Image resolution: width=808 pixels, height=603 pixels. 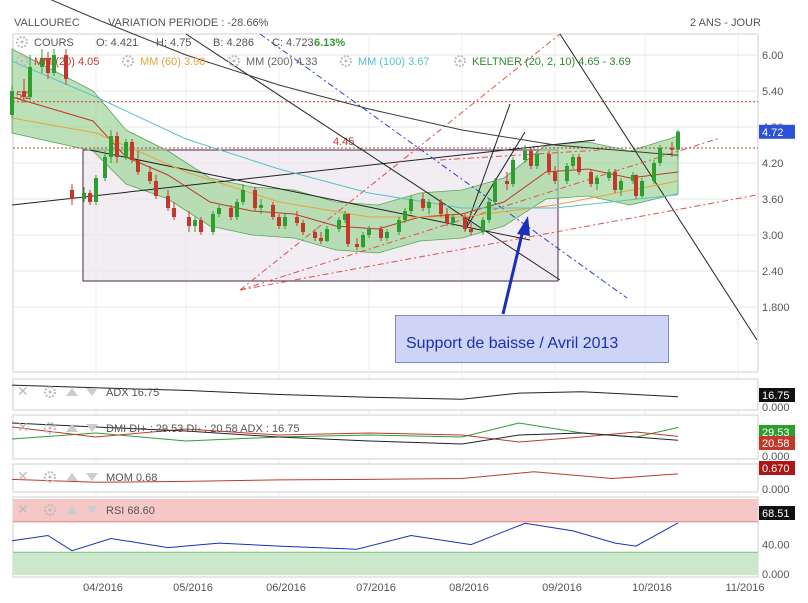 What do you see at coordinates (523, 226) in the screenshot?
I see `annotation-arrowhead` at bounding box center [523, 226].